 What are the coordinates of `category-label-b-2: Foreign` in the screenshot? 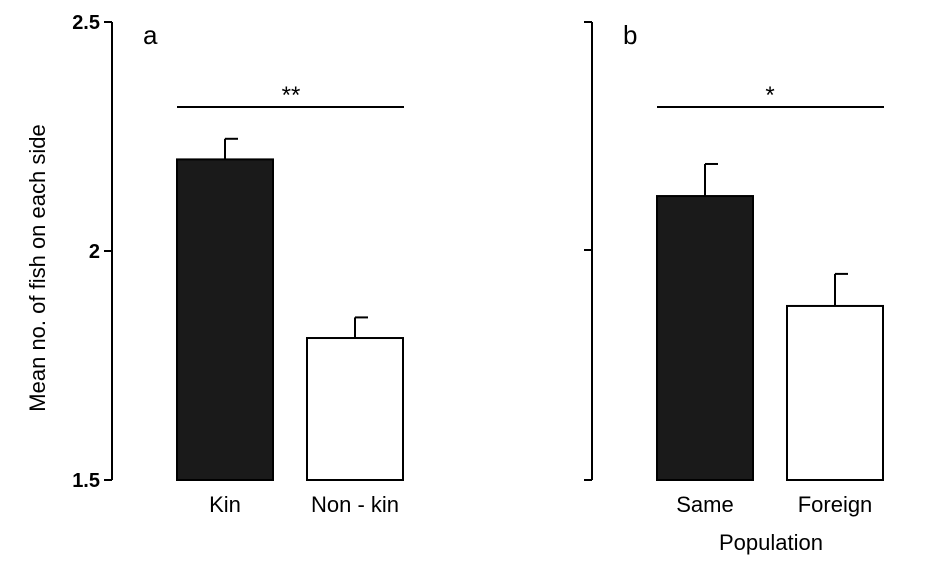 It's located at (835, 504).